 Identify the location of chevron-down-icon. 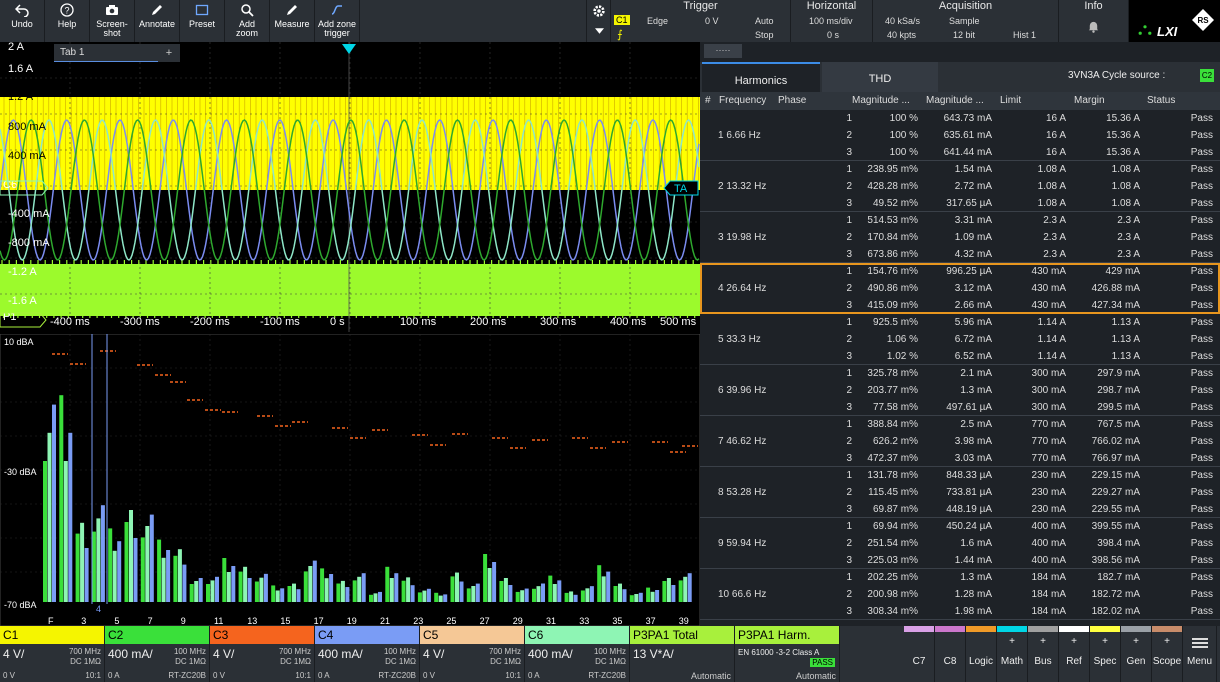
(599, 31).